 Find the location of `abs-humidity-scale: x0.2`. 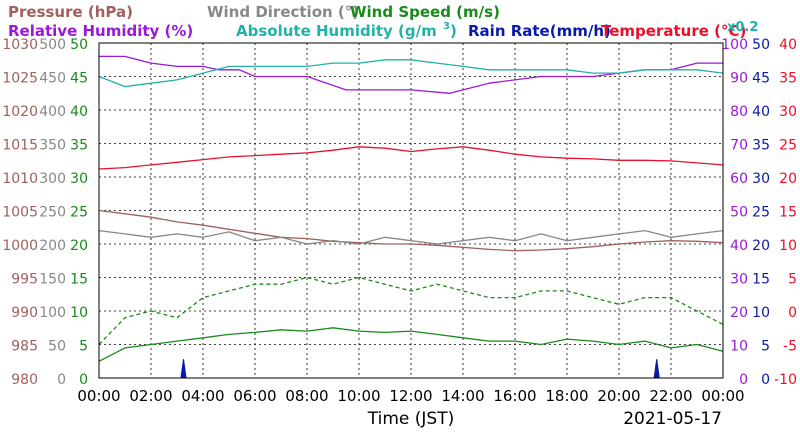

abs-humidity-scale: x0.2 is located at coordinates (742, 27).